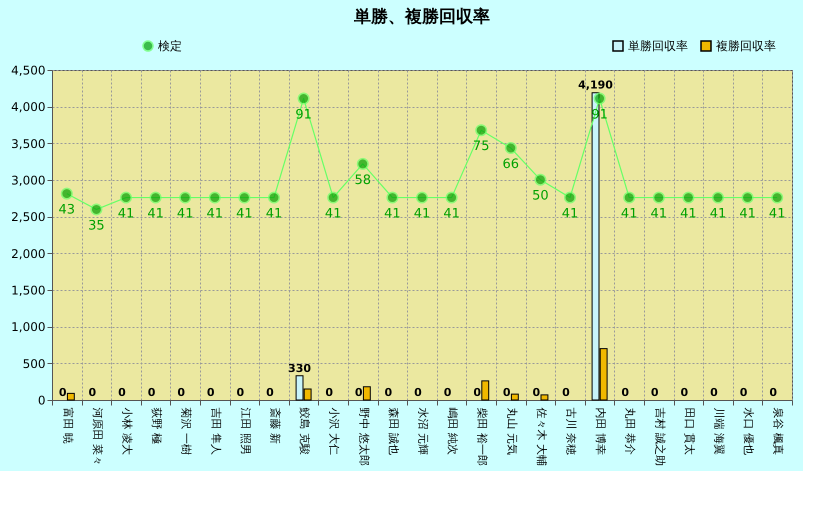 The width and height of the screenshot is (820, 510). Describe the element at coordinates (245, 431) in the screenshot. I see `x-tick-label: 江田 照男` at that location.